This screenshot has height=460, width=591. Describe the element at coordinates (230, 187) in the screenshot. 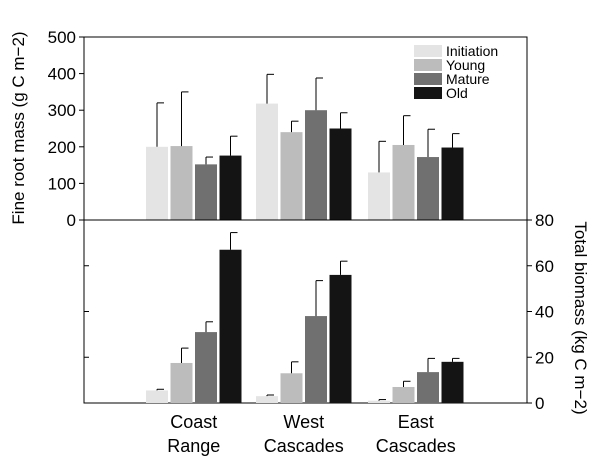

I see `bar-fine-root-old-coast-range` at that location.